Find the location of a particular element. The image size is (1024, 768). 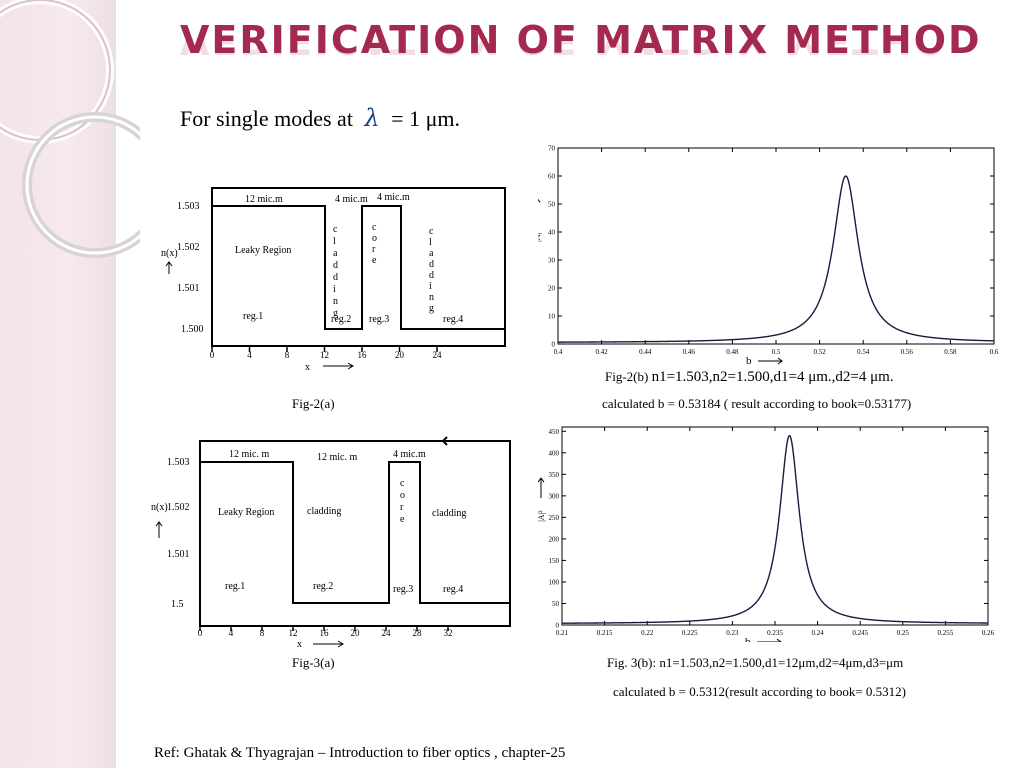

x-tick-label: 0.23 is located at coordinates (732, 633).